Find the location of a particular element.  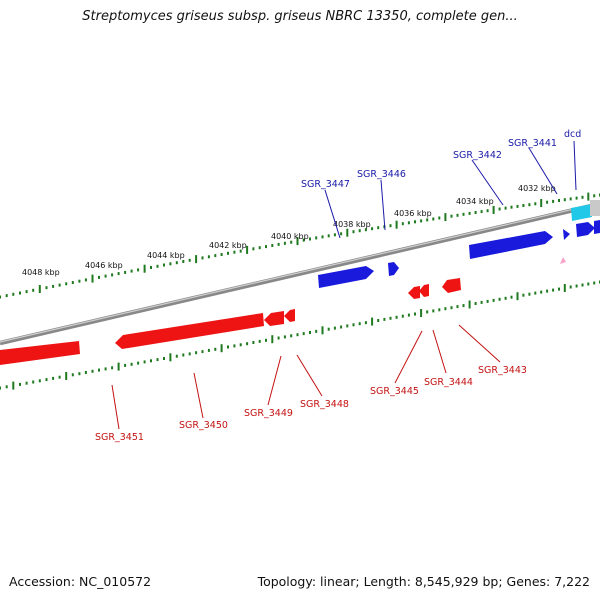

reverse-genes is located at coordinates (230, 321).